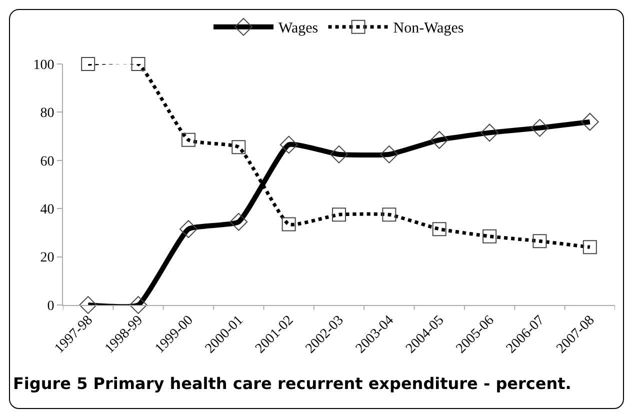  I want to click on y-tick-label: 100, so click(43, 65).